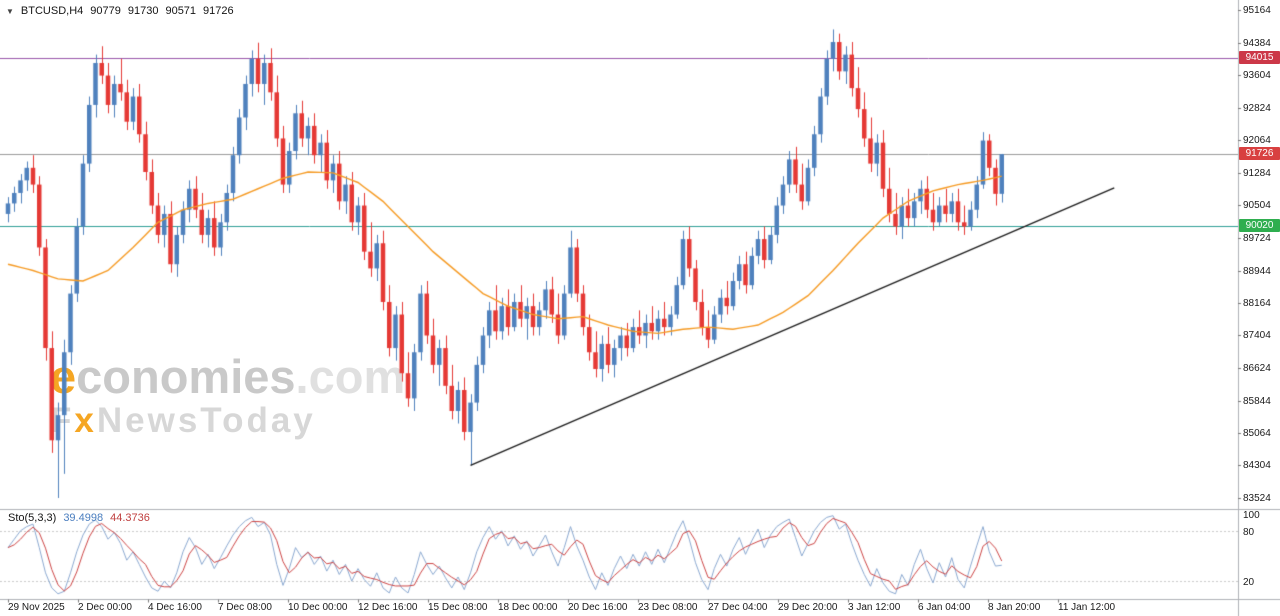  What do you see at coordinates (738, 607) in the screenshot?
I see `time-tick-label: 27 Dec 04:00` at bounding box center [738, 607].